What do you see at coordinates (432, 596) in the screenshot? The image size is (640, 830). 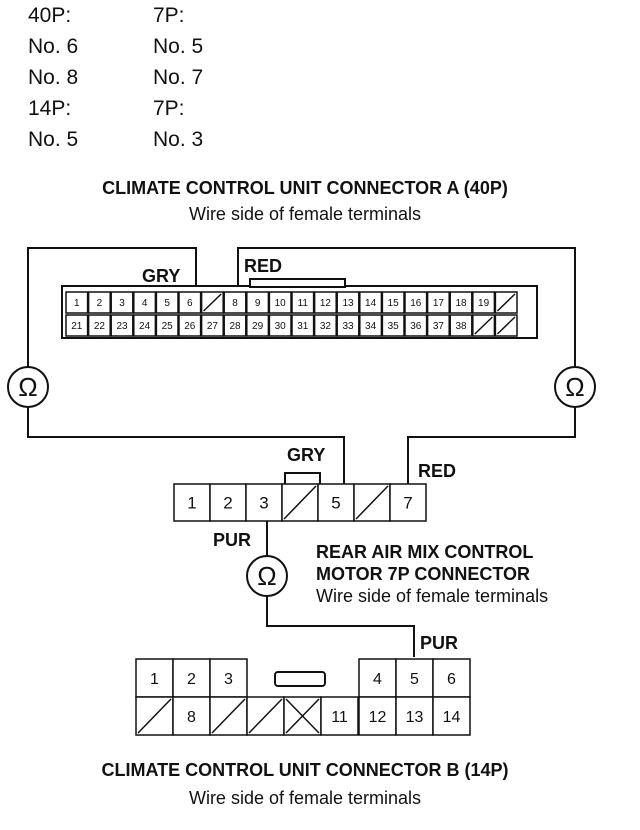 I see `motor-connector-subtitle: Wire side of female terminals` at bounding box center [432, 596].